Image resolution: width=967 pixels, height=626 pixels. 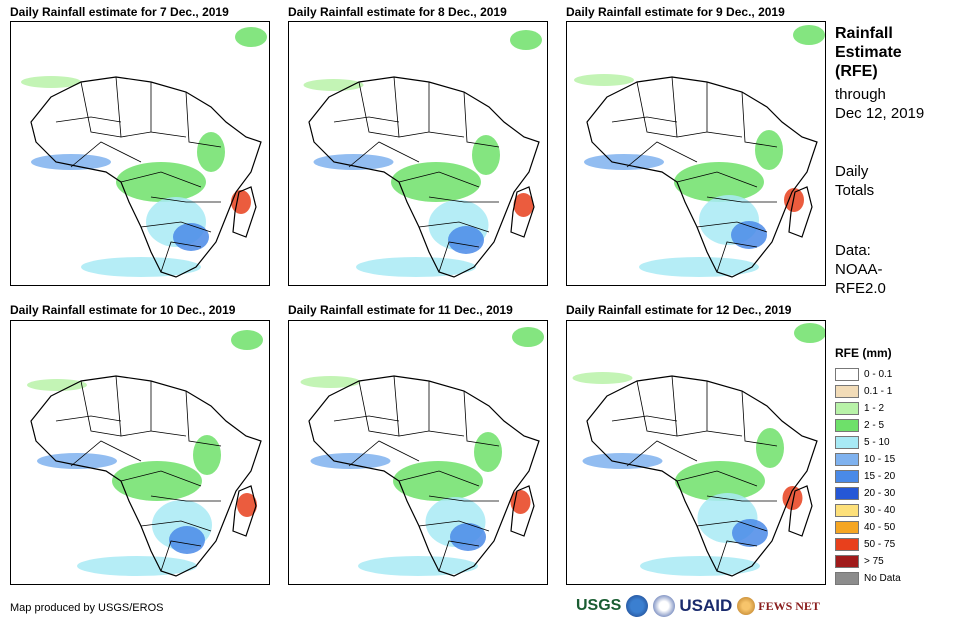 I want to click on legend-item: 30 - 40, so click(x=868, y=510).